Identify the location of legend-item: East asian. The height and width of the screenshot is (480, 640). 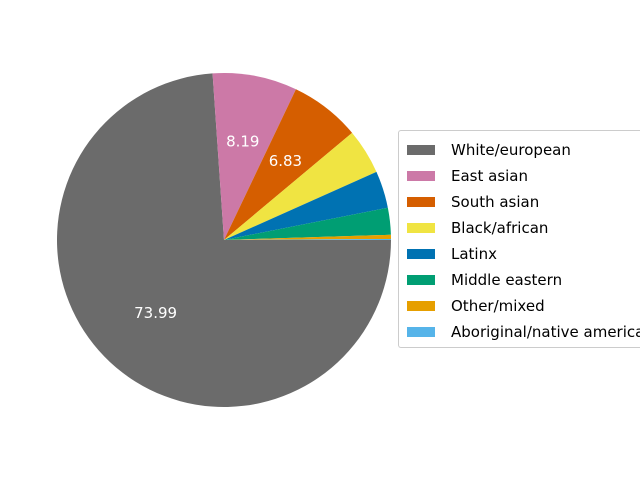
(519, 176).